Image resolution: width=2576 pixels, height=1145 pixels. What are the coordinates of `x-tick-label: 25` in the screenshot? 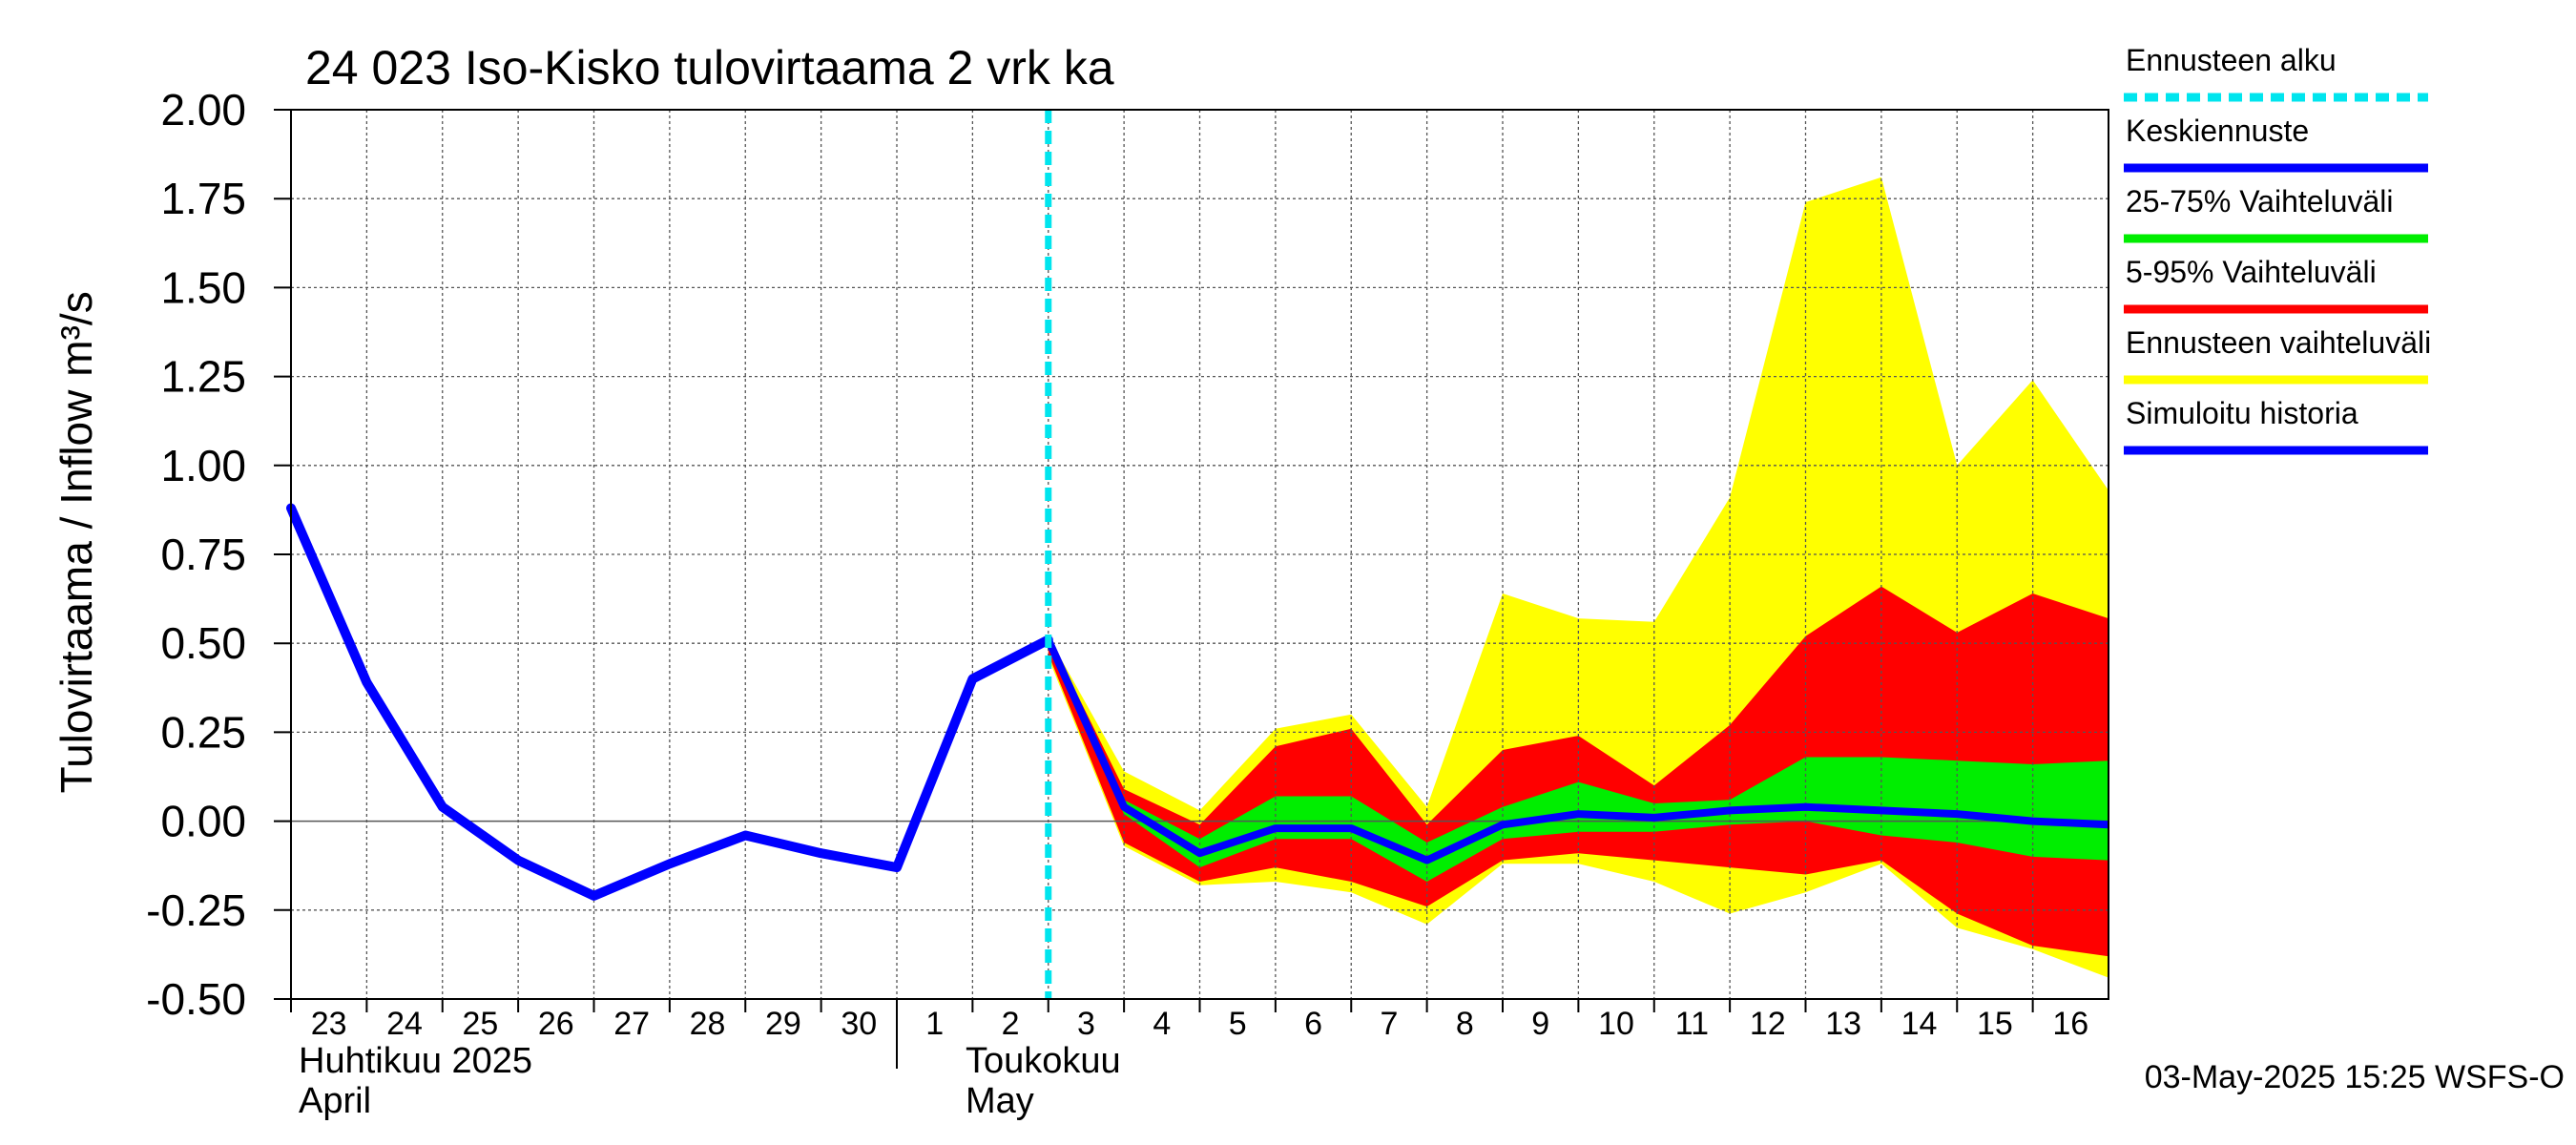 It's located at (481, 1024).